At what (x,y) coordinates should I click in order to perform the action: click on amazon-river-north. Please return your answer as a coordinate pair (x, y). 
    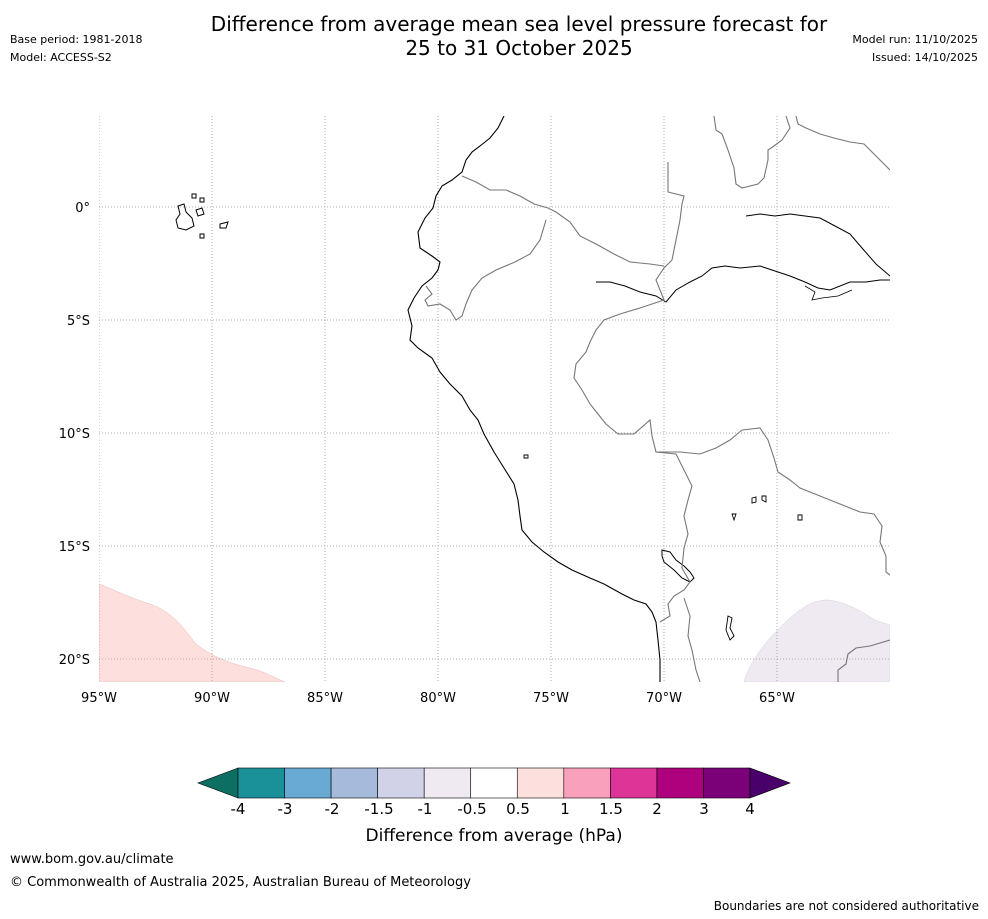
    Looking at the image, I should click on (817, 245).